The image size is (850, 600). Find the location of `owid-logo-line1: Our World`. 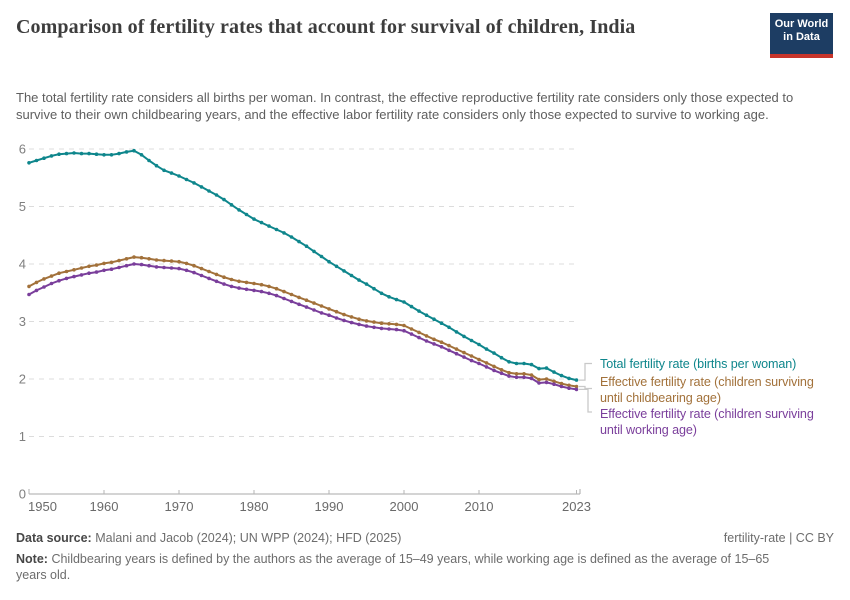

owid-logo-line1: Our World is located at coordinates (801, 24).